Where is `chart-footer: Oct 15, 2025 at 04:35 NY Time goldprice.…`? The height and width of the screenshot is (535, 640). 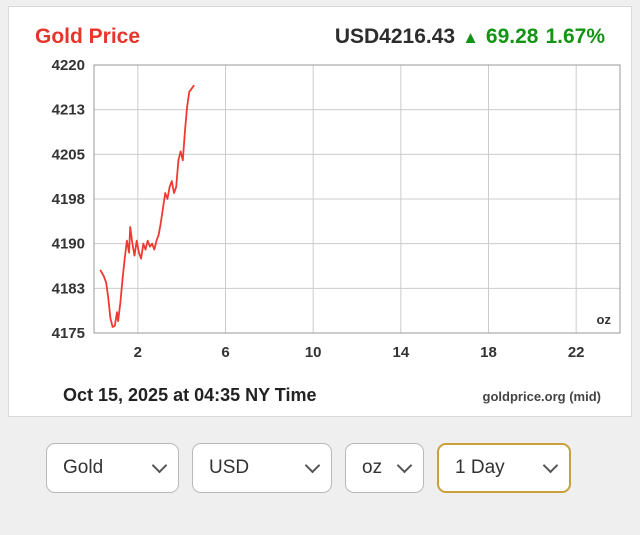 chart-footer: Oct 15, 2025 at 04:35 NY Time goldprice.… is located at coordinates (320, 395).